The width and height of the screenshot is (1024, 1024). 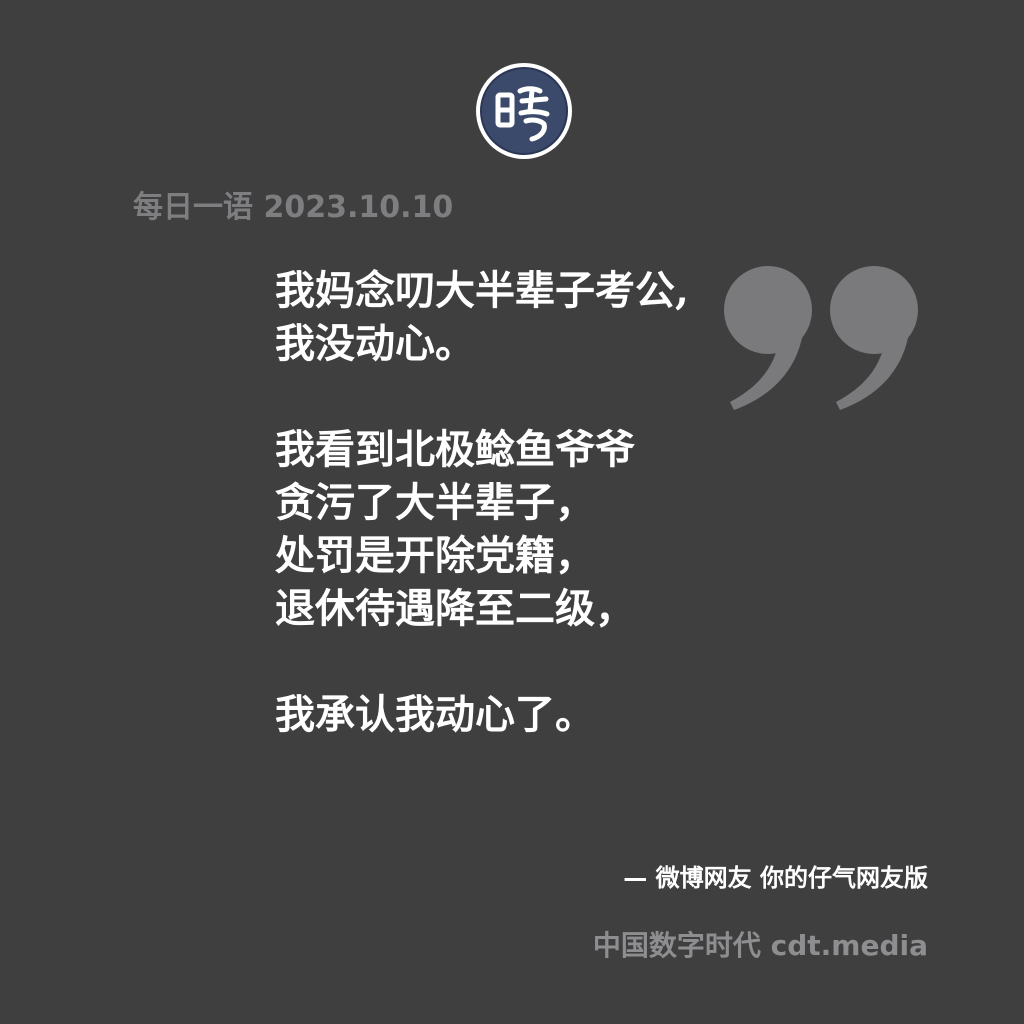 What do you see at coordinates (482, 290) in the screenshot?
I see `quote-line: 我妈念叨大半辈子考公,` at bounding box center [482, 290].